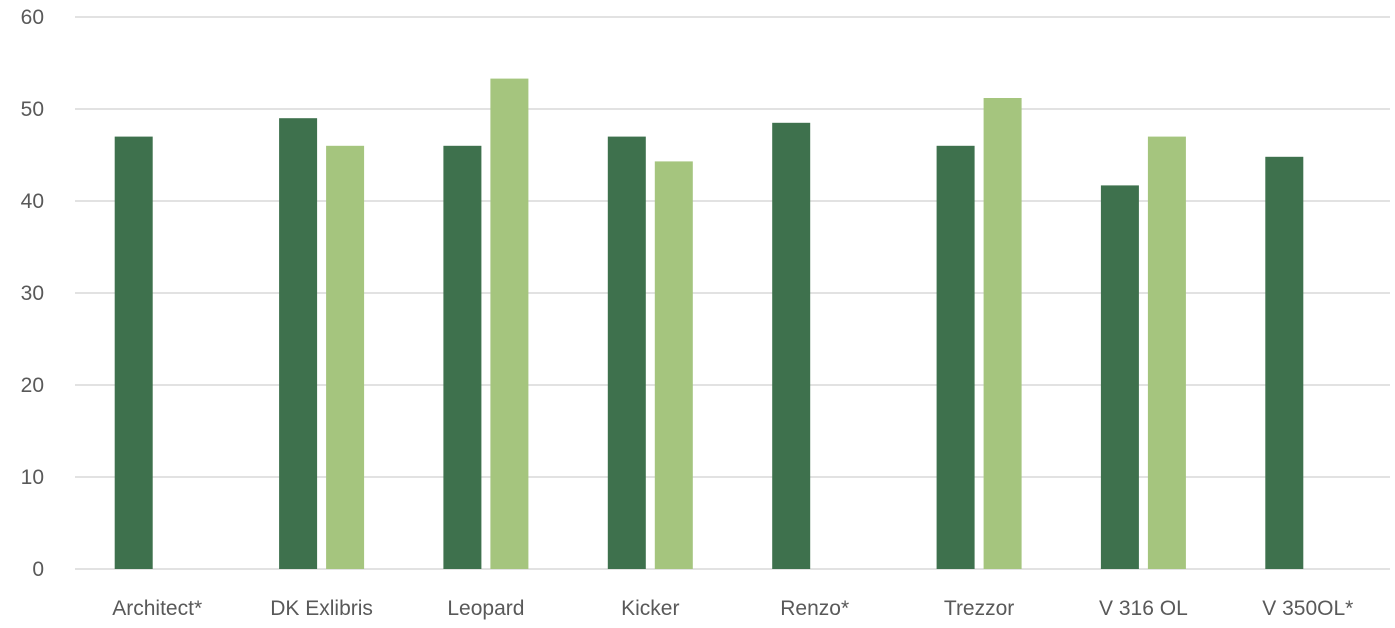  I want to click on bar-architect--series-1, so click(133, 352).